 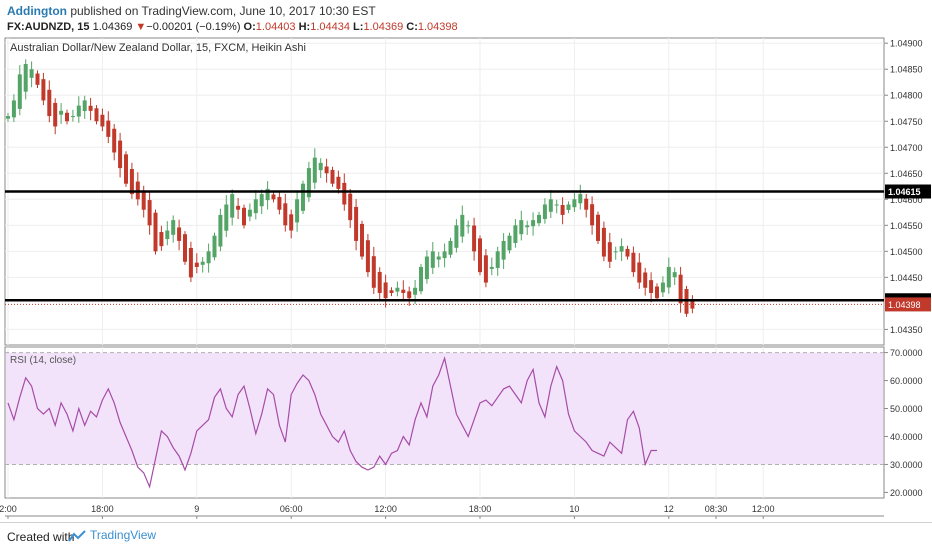 I want to click on symbol-label: FX:AUDNZD, 15, so click(x=48, y=27).